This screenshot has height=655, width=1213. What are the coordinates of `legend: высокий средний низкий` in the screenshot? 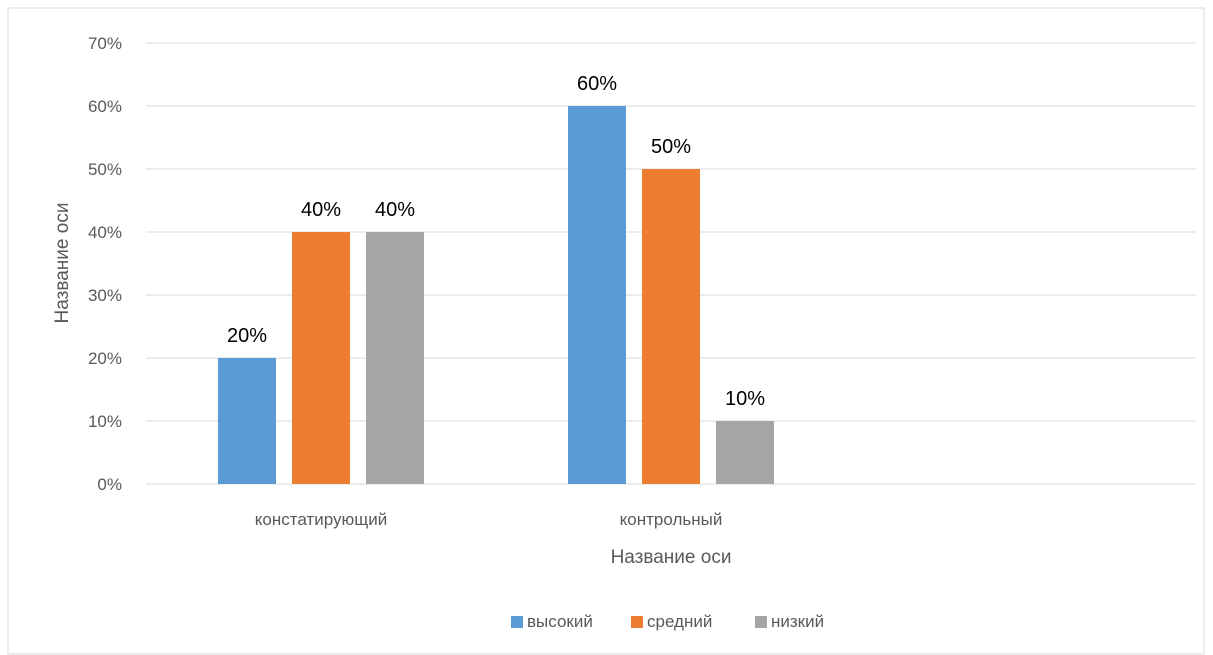 It's located at (667, 621).